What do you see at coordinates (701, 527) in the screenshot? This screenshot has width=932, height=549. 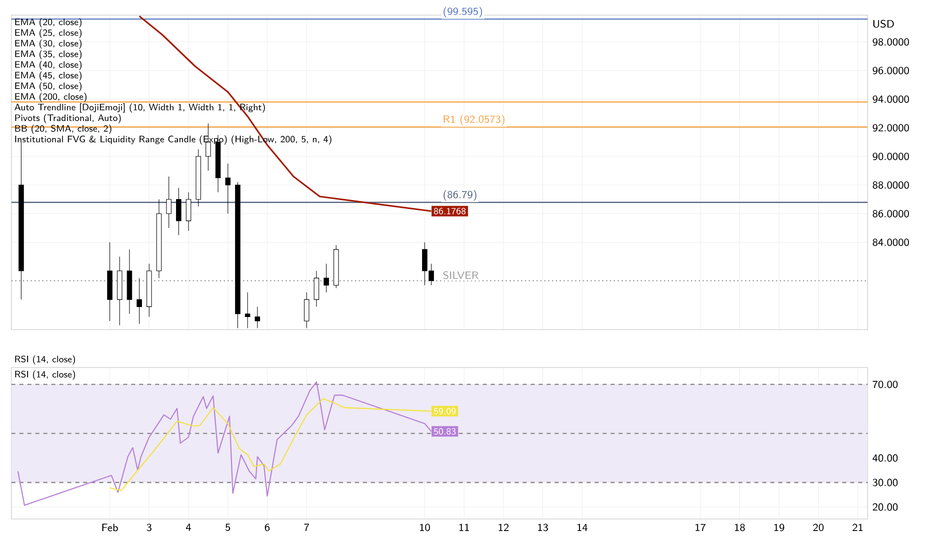 I see `x-tick-label: 17` at bounding box center [701, 527].